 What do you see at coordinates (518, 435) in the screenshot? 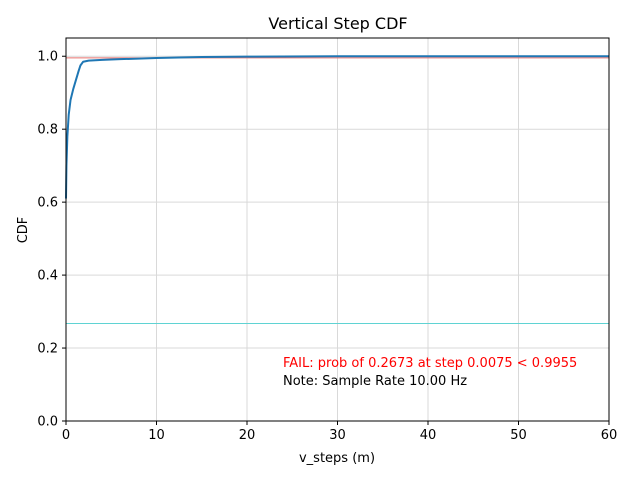
I see `x-tick-label: 50` at bounding box center [518, 435].